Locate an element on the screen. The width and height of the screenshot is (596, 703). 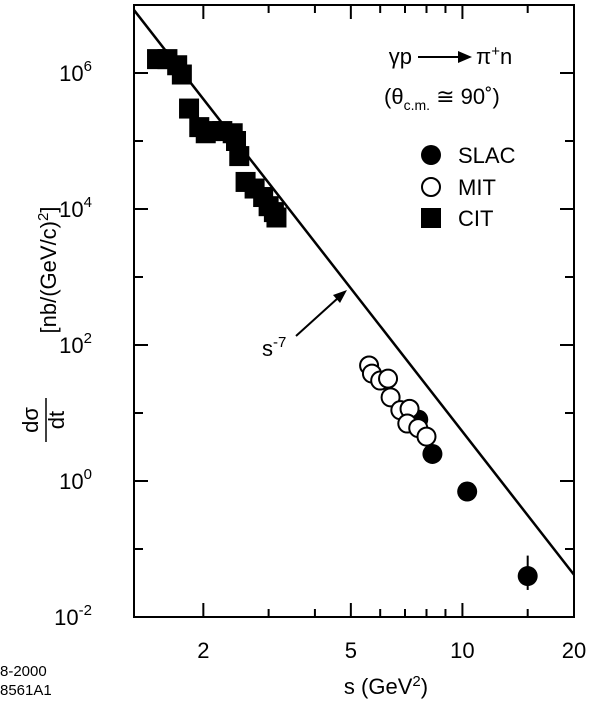
legend-label-slac: SLAC is located at coordinates (487, 155).